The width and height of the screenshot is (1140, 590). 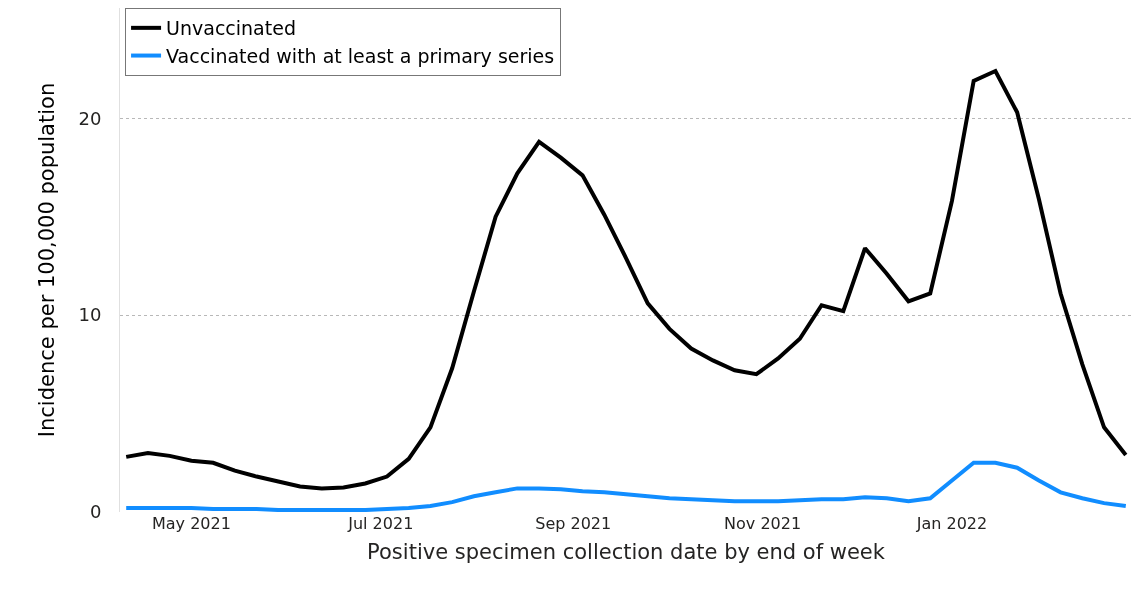 What do you see at coordinates (46, 260) in the screenshot?
I see `y-axis-title: Incidence per 100,000 population` at bounding box center [46, 260].